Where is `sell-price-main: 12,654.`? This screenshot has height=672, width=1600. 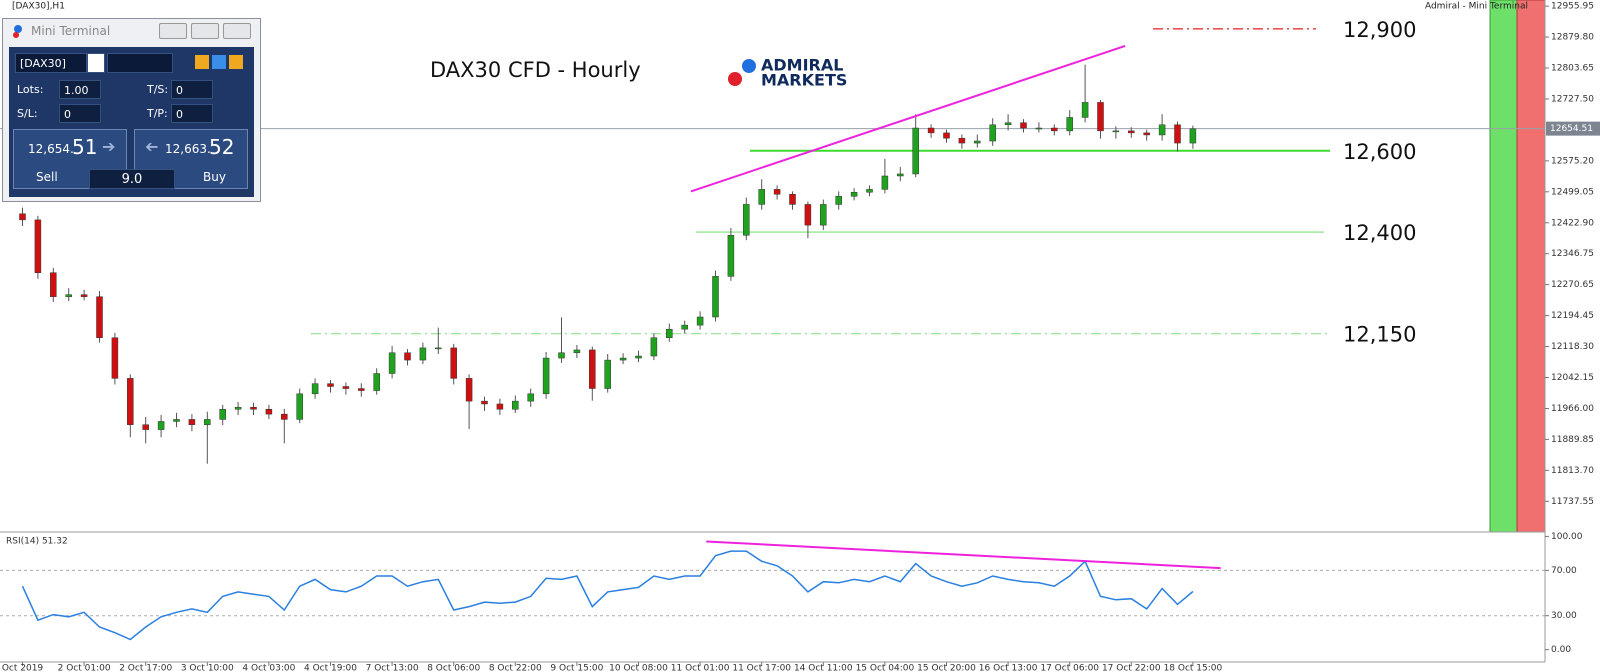
sell-price-main: 12,654. is located at coordinates (51, 149).